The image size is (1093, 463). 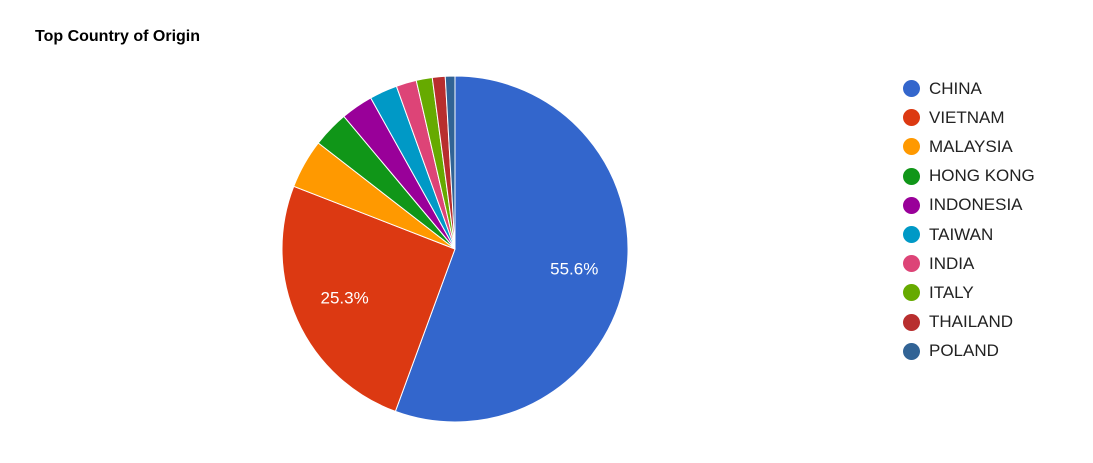 I want to click on legend-label: INDONESIA, so click(x=976, y=205).